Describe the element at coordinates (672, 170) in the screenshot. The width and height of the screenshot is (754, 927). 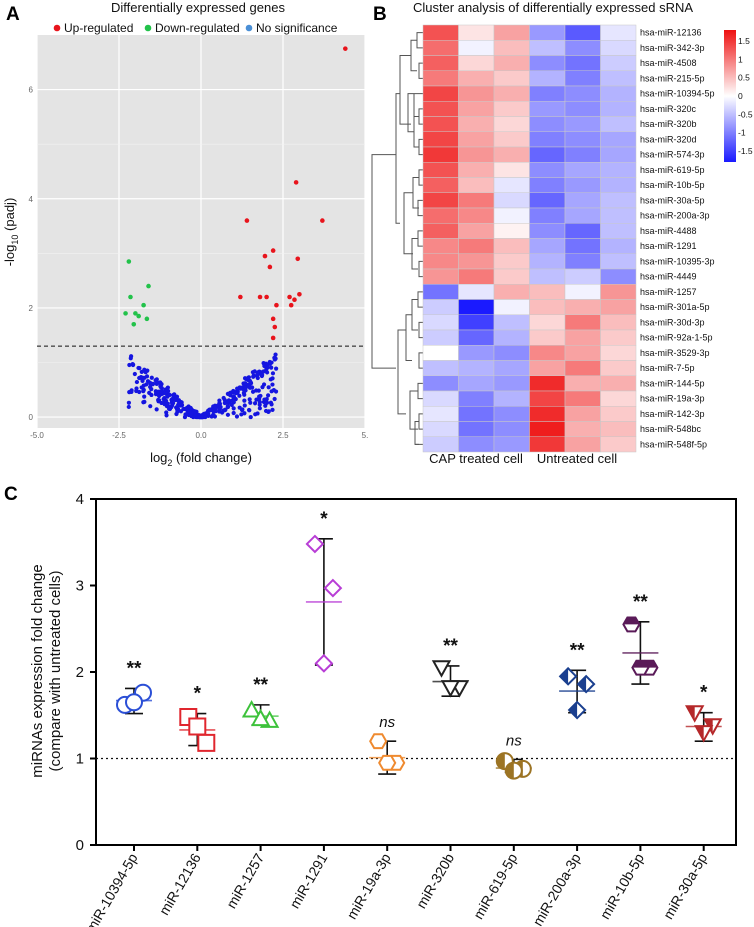
I see `heatmap-row-label: hsa-miR-619-5p` at that location.